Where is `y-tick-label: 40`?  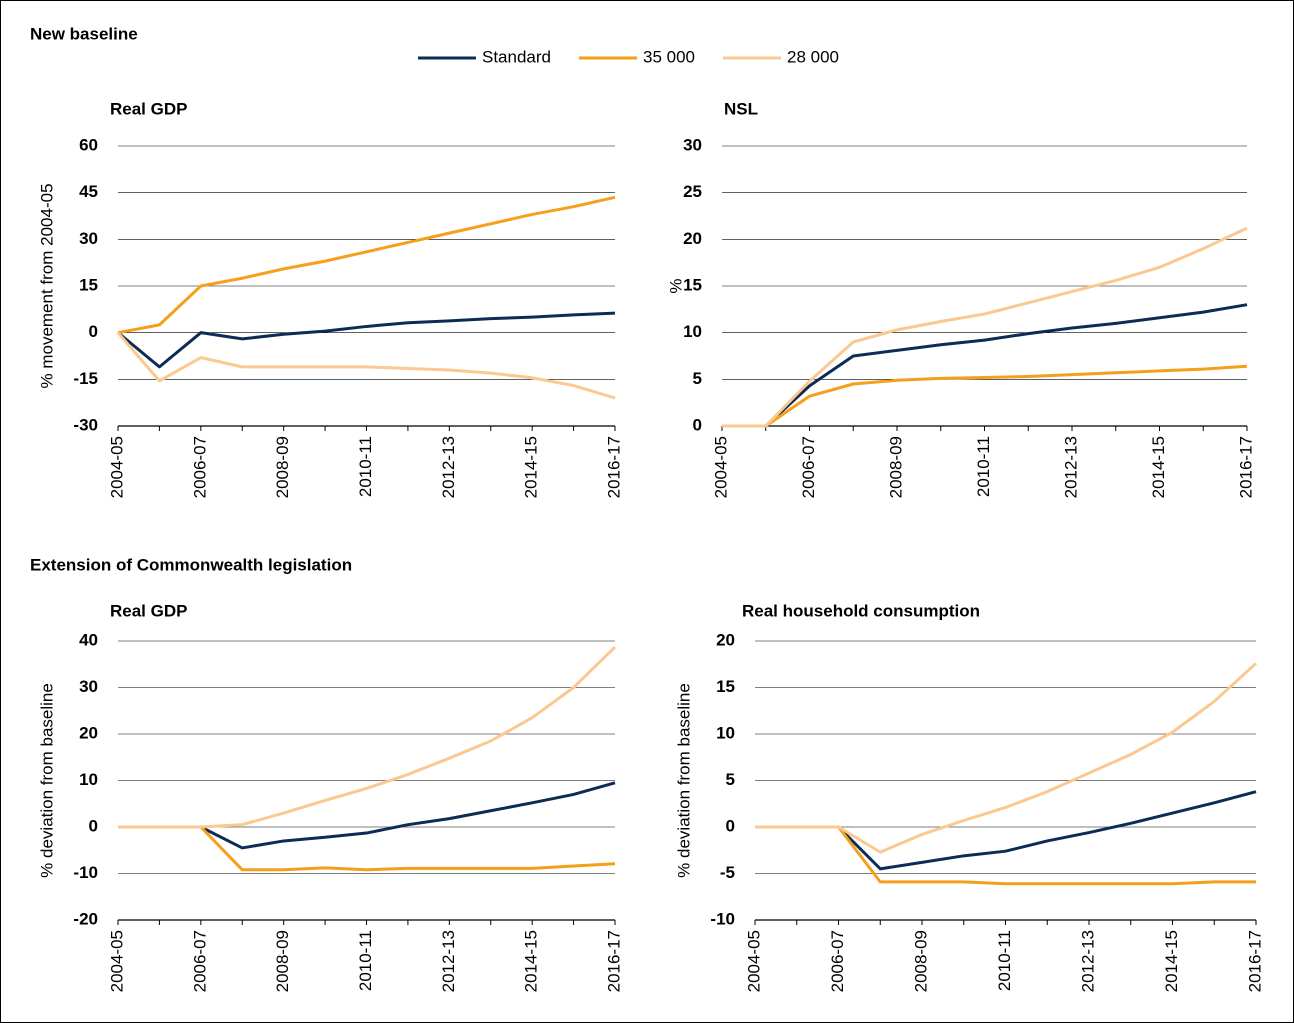
y-tick-label: 40 is located at coordinates (88, 639).